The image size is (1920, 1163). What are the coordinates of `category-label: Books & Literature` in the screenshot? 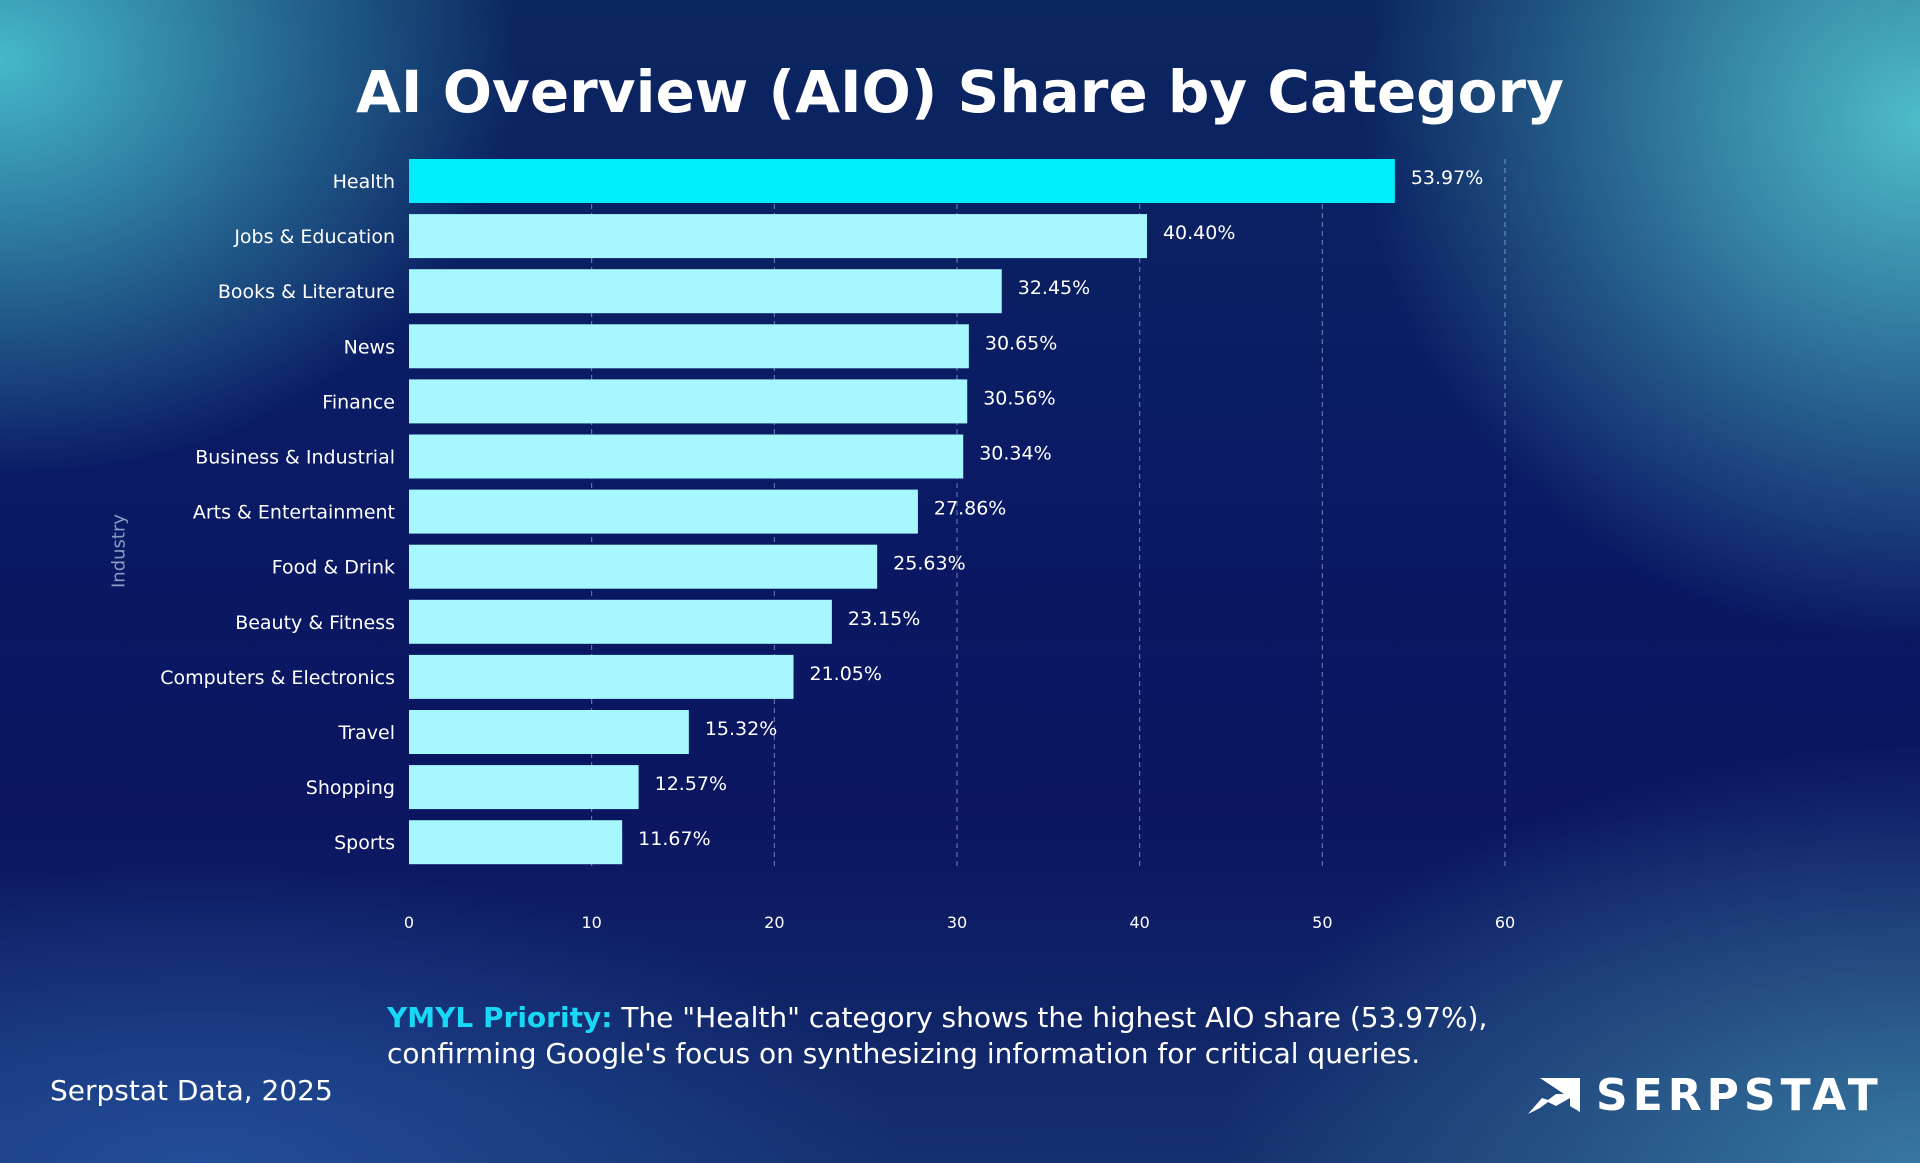 It's located at (306, 292).